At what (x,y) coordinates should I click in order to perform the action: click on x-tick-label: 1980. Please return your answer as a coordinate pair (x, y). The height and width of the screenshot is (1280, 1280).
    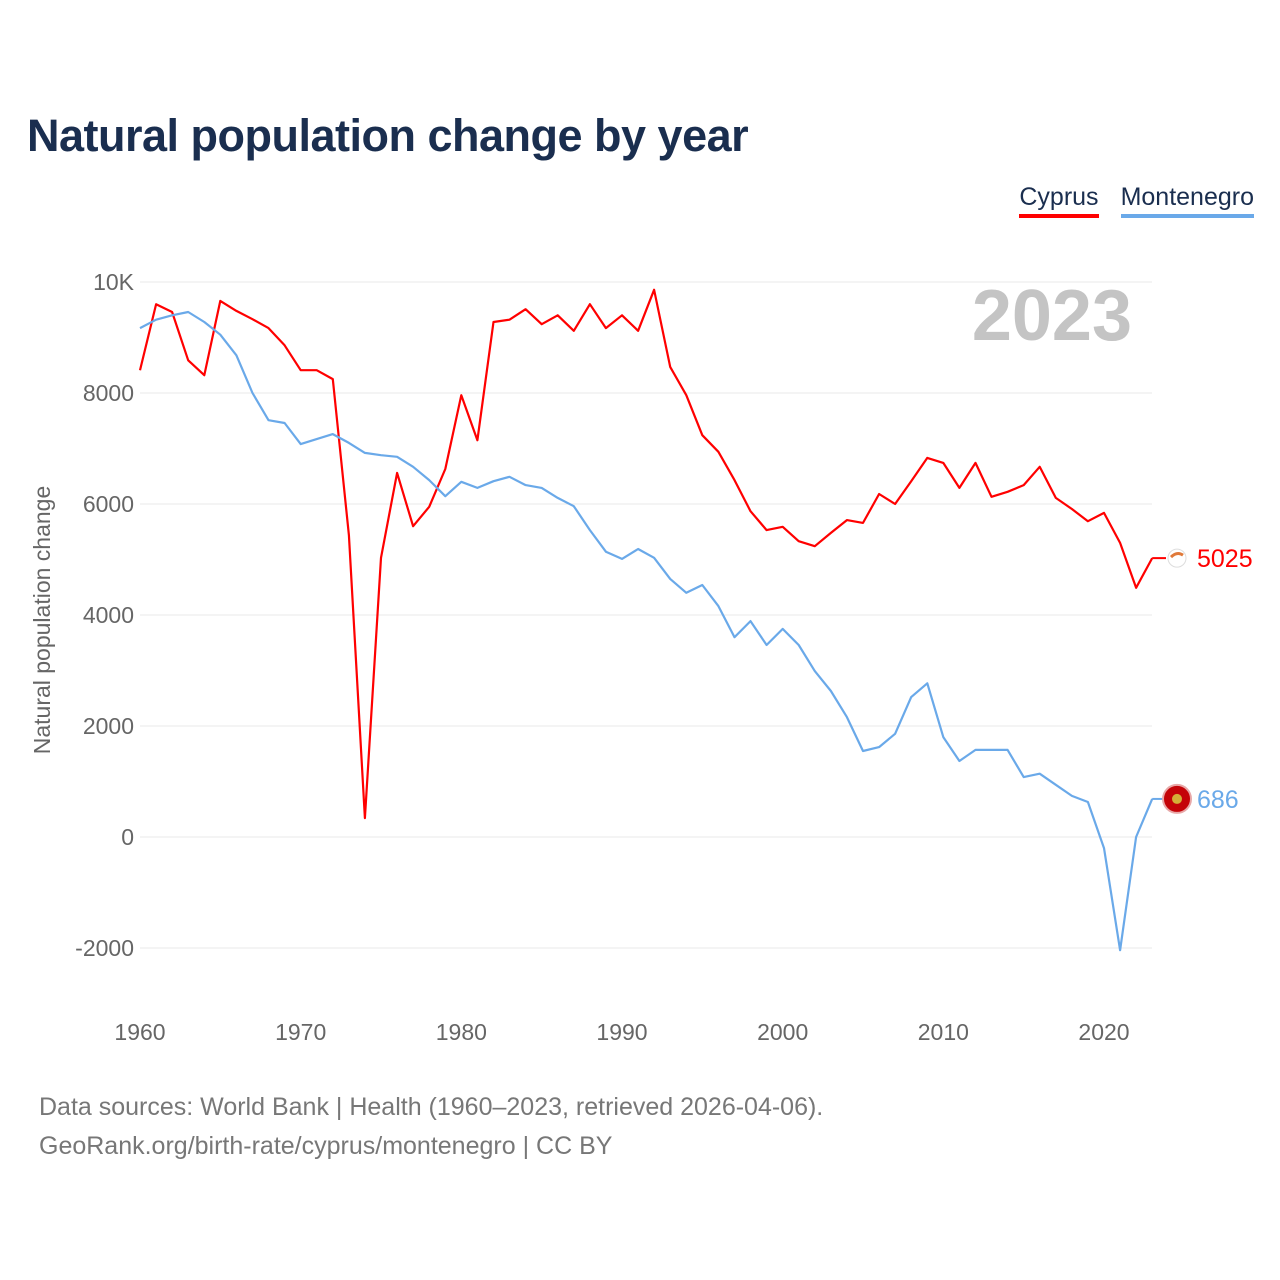
    Looking at the image, I should click on (461, 1032).